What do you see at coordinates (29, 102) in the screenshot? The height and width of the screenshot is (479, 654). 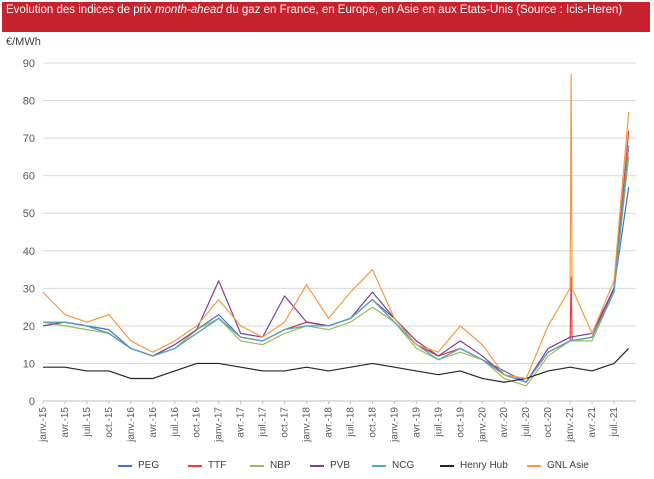 I see `y-tick-label-80: 80` at bounding box center [29, 102].